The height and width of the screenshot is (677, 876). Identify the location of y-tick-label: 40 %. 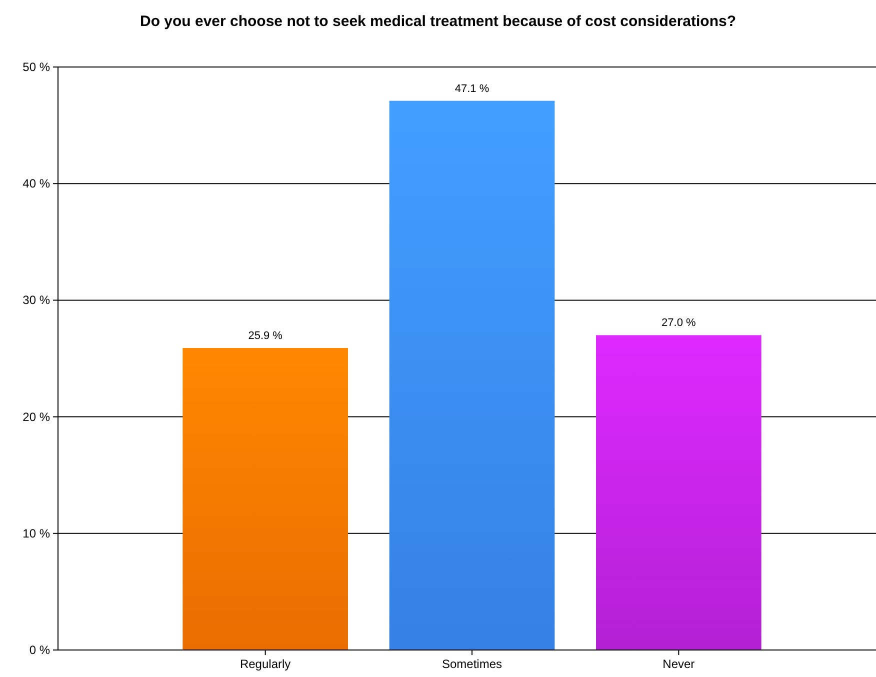
(36, 183).